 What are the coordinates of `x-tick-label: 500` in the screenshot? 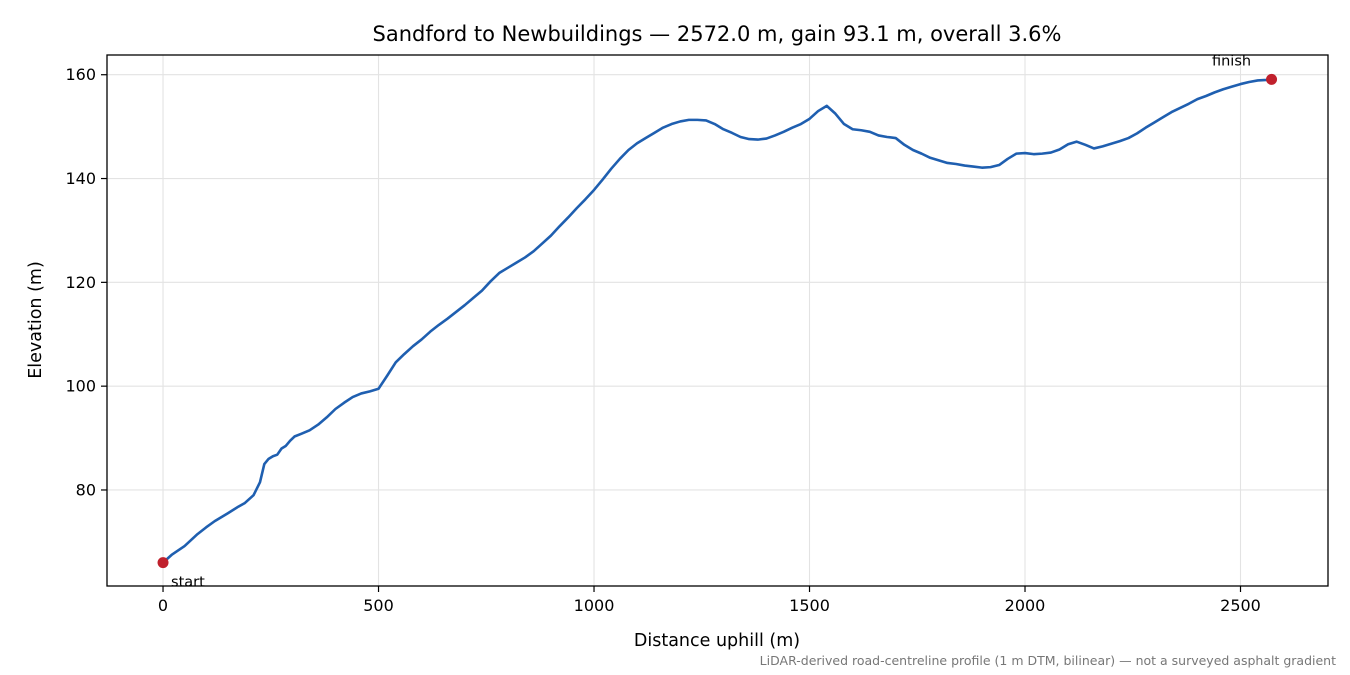 It's located at (378, 605).